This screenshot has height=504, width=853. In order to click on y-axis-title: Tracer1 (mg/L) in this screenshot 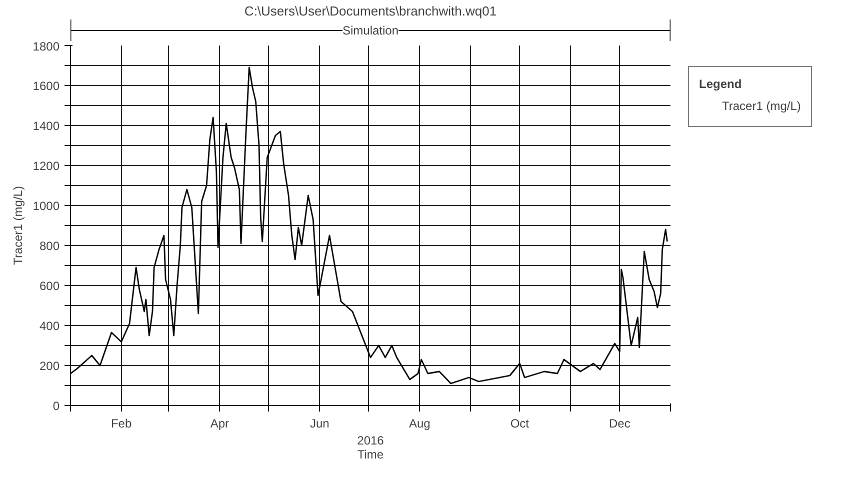, I will do `click(17, 225)`.